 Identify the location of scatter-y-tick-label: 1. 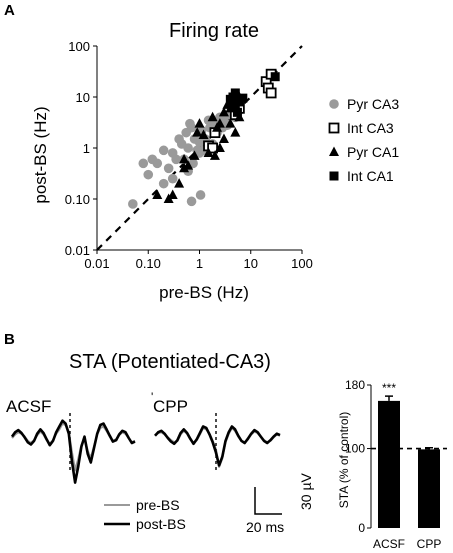
(86, 148).